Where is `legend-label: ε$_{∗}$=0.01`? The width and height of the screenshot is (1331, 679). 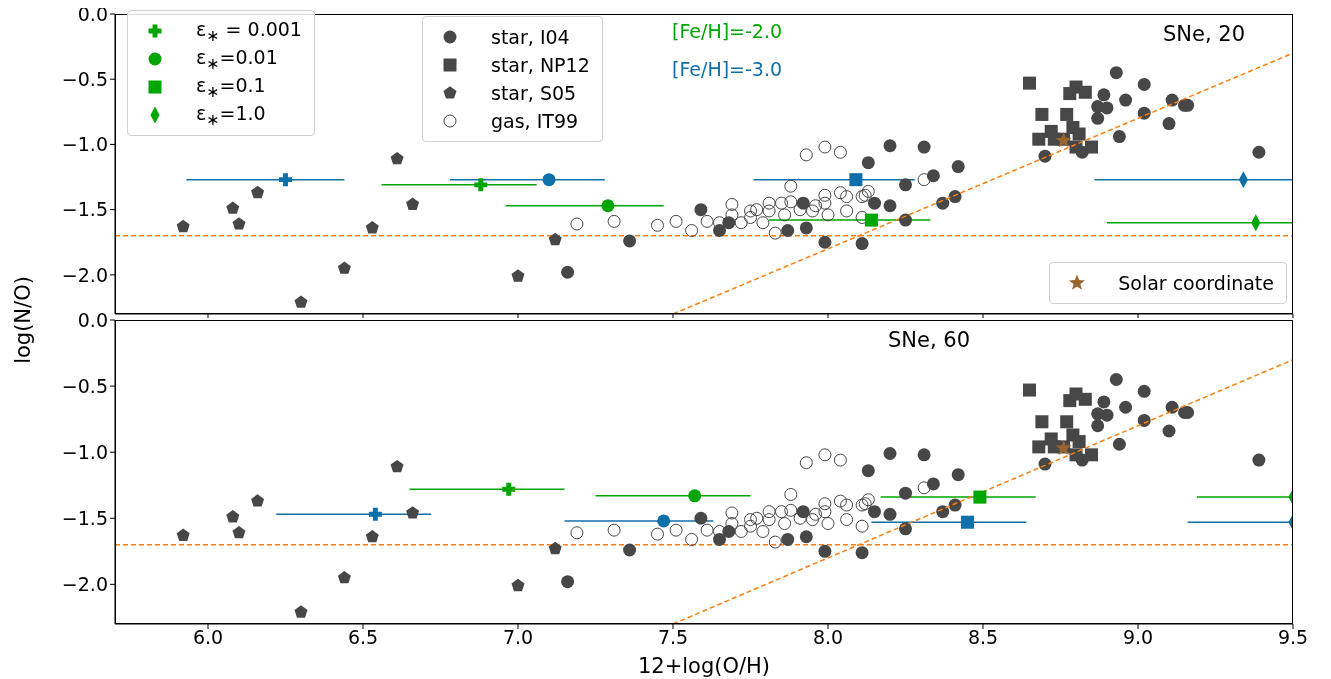
legend-label: ε$_{∗}$=0.01 is located at coordinates (237, 59).